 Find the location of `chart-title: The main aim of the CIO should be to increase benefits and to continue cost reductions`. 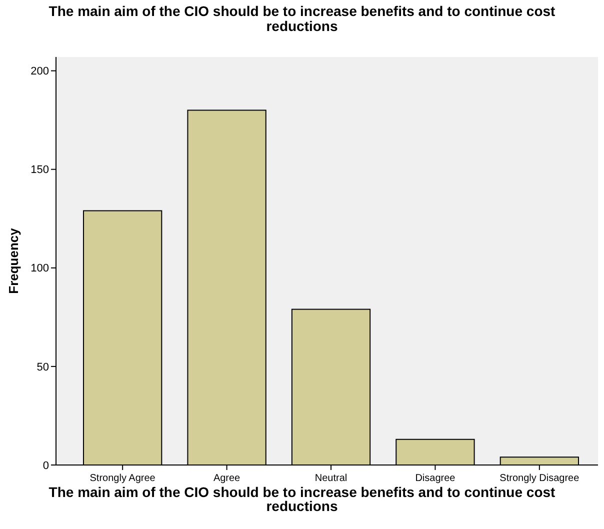

chart-title: The main aim of the CIO should be to increase benefits and to continue cost reductions is located at coordinates (302, 18).